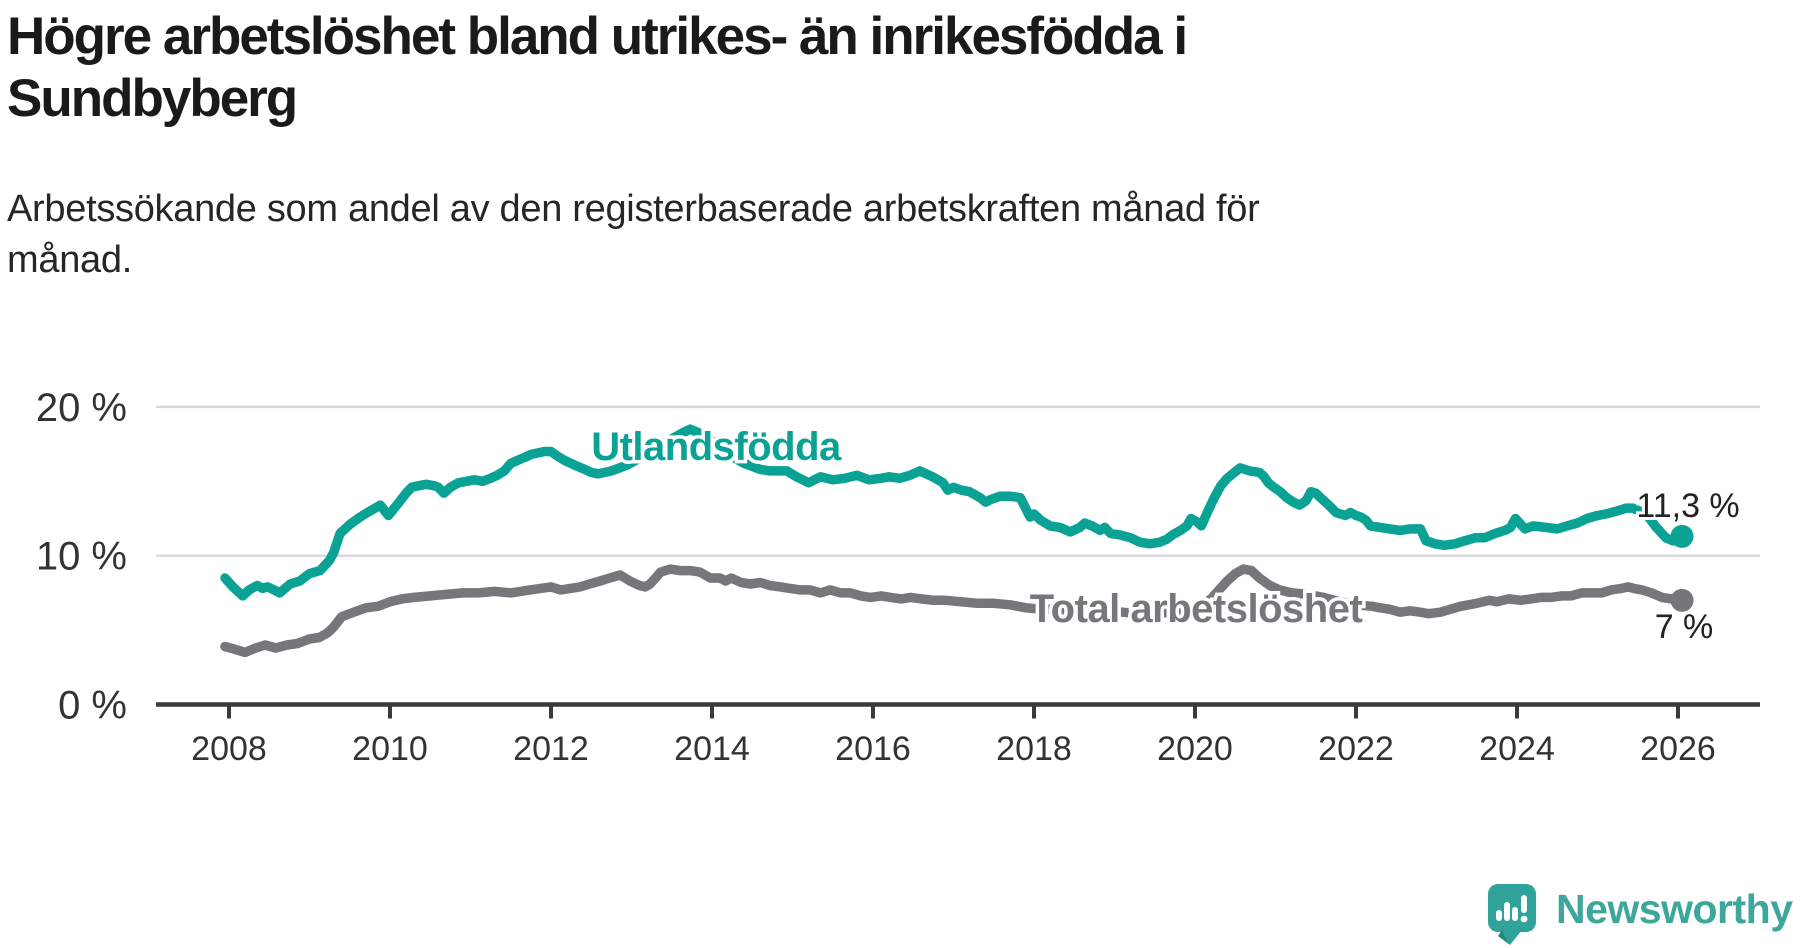 The image size is (1800, 948). What do you see at coordinates (1512, 914) in the screenshot?
I see `newsworthy-logo-icon` at bounding box center [1512, 914].